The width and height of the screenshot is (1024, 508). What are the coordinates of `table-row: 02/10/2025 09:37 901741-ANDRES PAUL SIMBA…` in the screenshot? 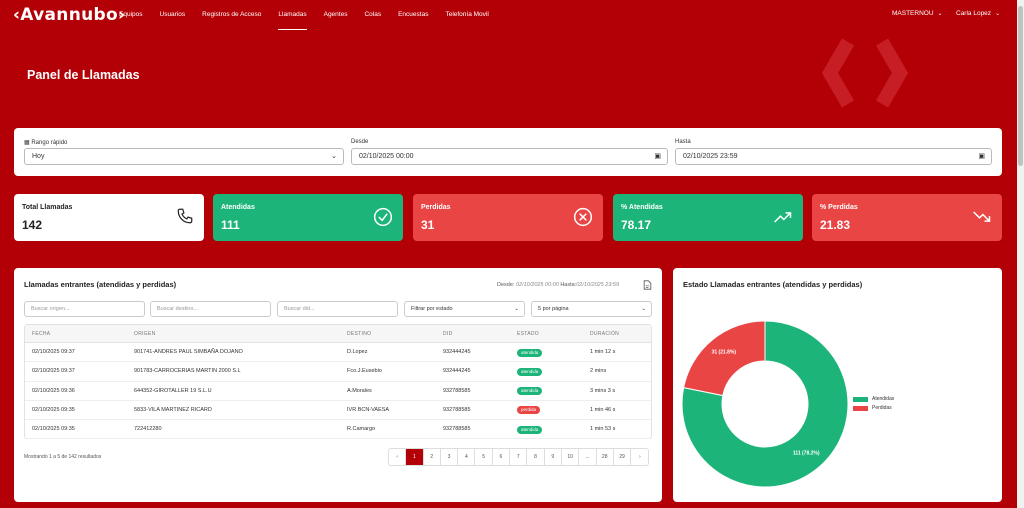 It's located at (338, 353).